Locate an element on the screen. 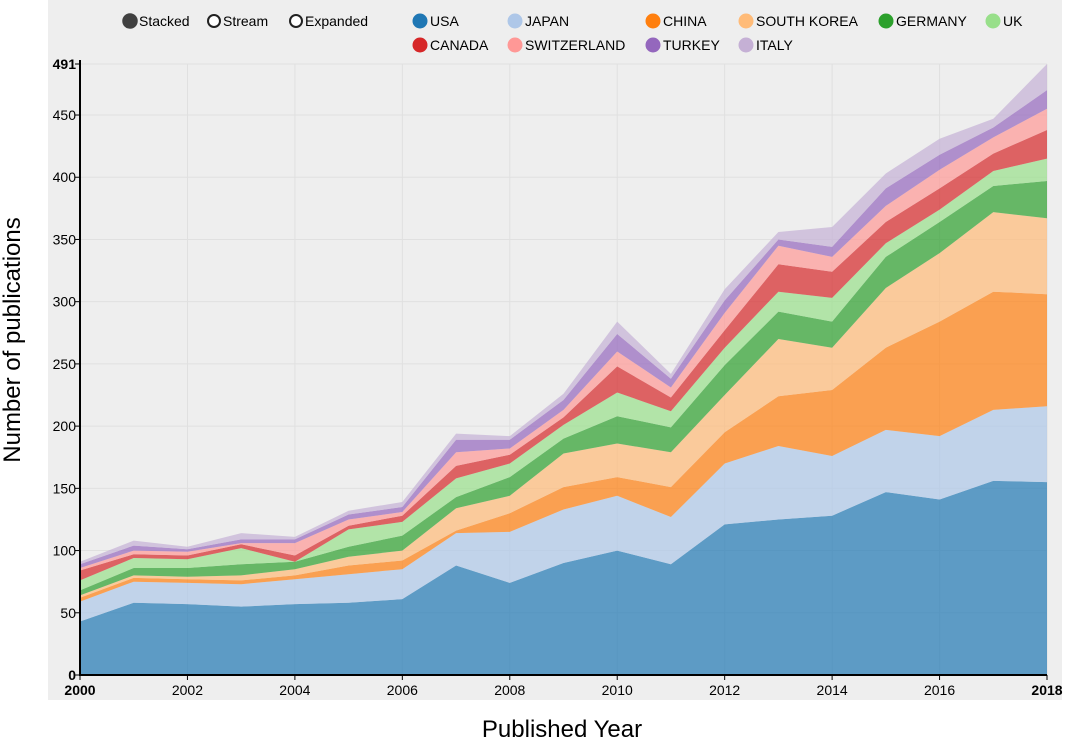 Image resolution: width=1084 pixels, height=745 pixels. mode-label: Expanded is located at coordinates (336, 21).